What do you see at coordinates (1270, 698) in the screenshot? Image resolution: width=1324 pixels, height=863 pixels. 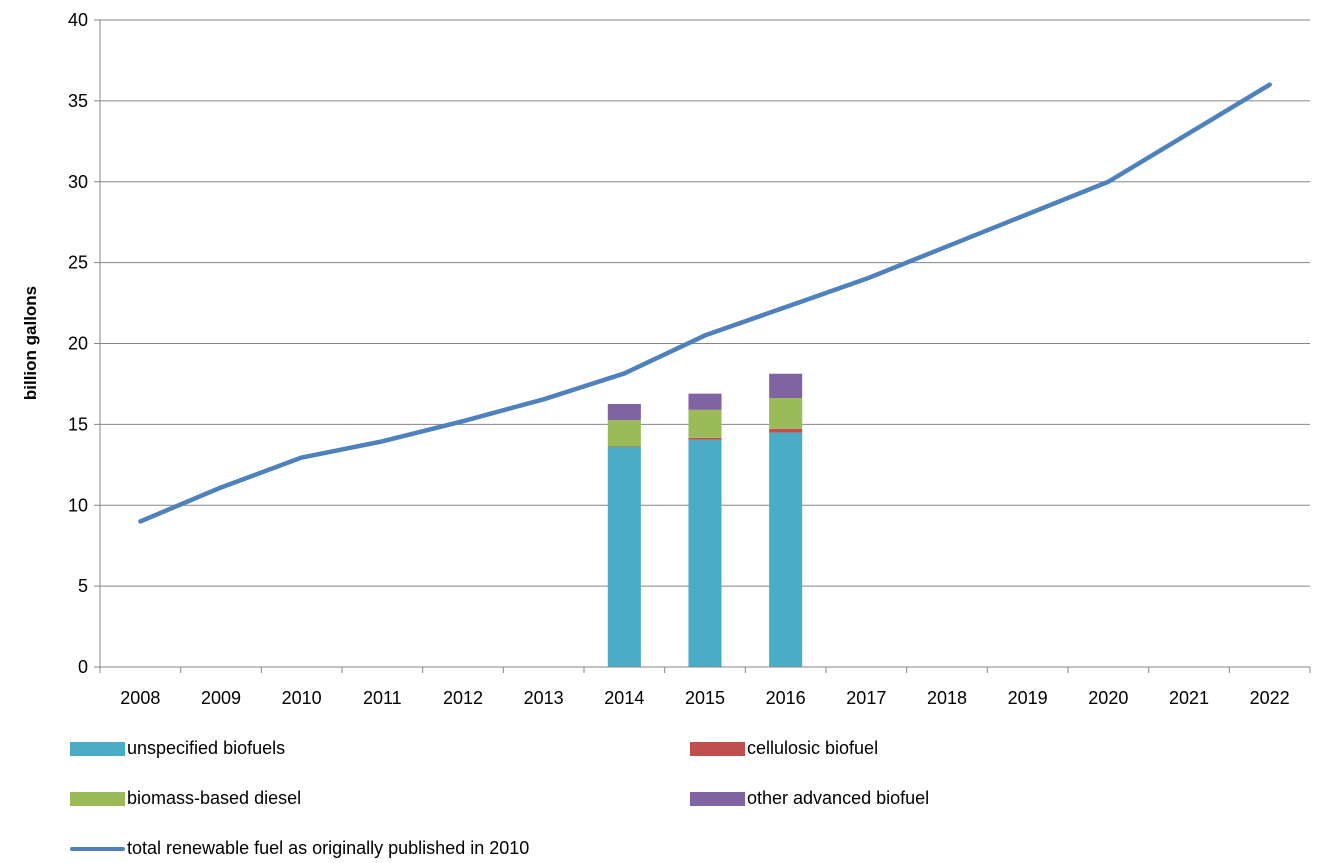 I see `x-tick-label: 2022` at bounding box center [1270, 698].